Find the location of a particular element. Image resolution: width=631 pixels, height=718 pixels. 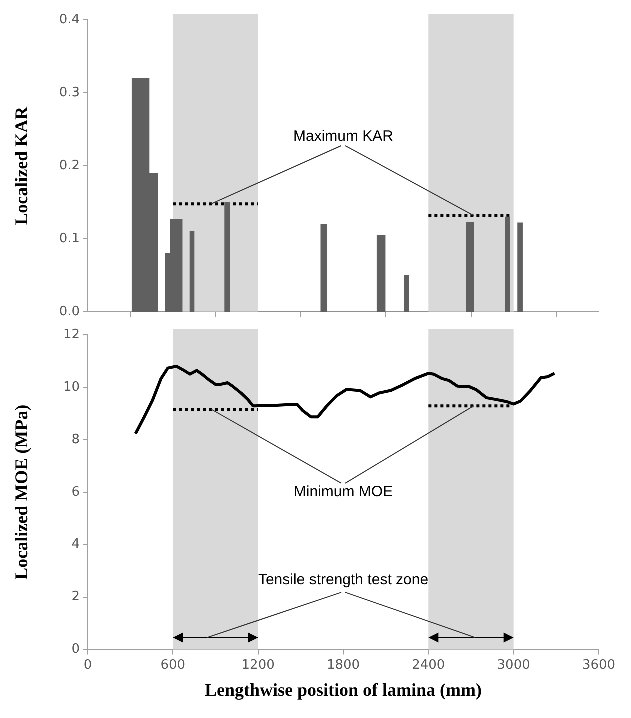

text: Minimum MOE is located at coordinates (344, 492).